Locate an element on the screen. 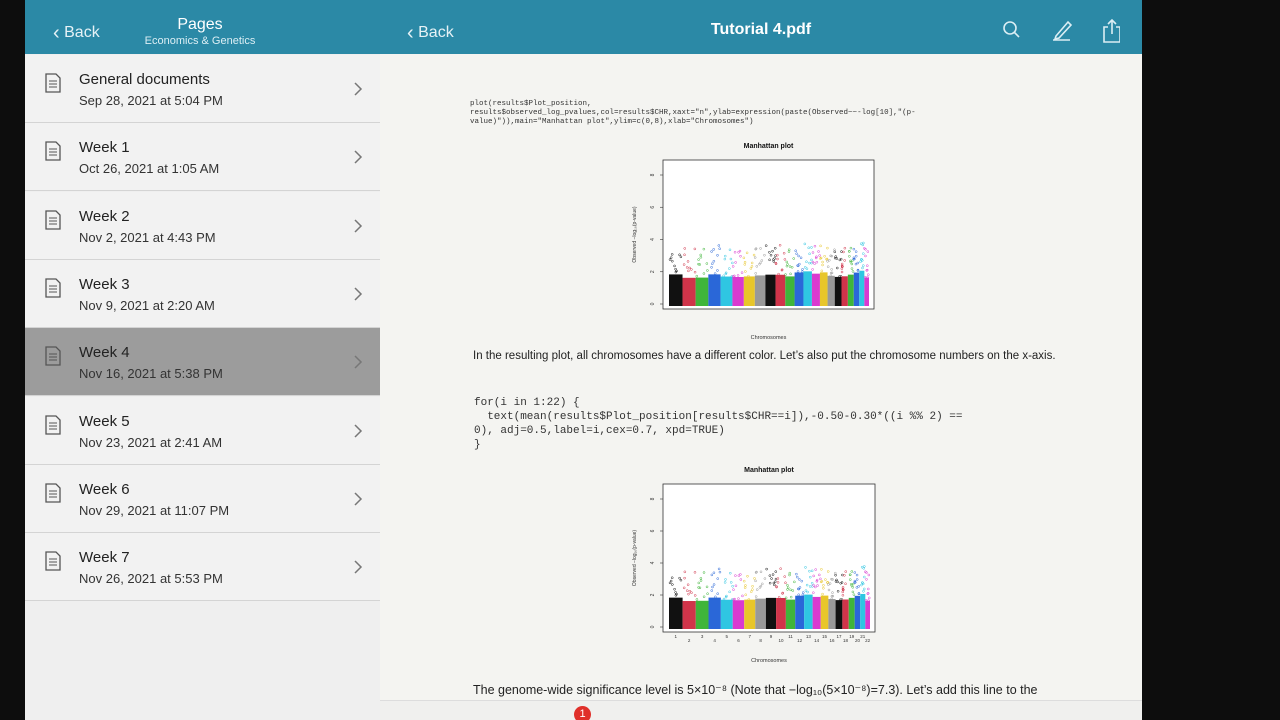 The height and width of the screenshot is (720, 1280). edit-icon is located at coordinates (1063, 30).